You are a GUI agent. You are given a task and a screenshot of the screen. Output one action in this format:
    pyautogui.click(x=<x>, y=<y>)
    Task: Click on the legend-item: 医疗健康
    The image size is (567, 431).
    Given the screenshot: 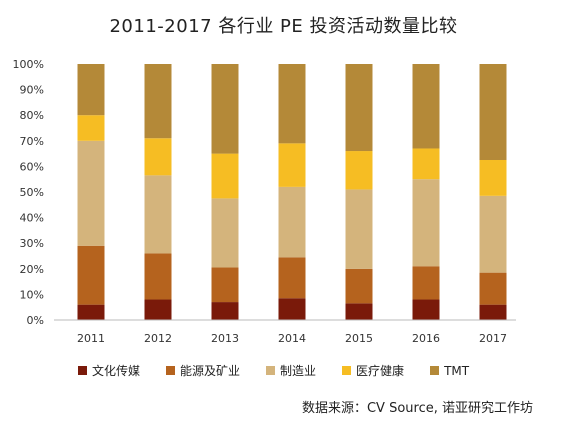 What is the action you would take?
    pyautogui.click(x=373, y=370)
    